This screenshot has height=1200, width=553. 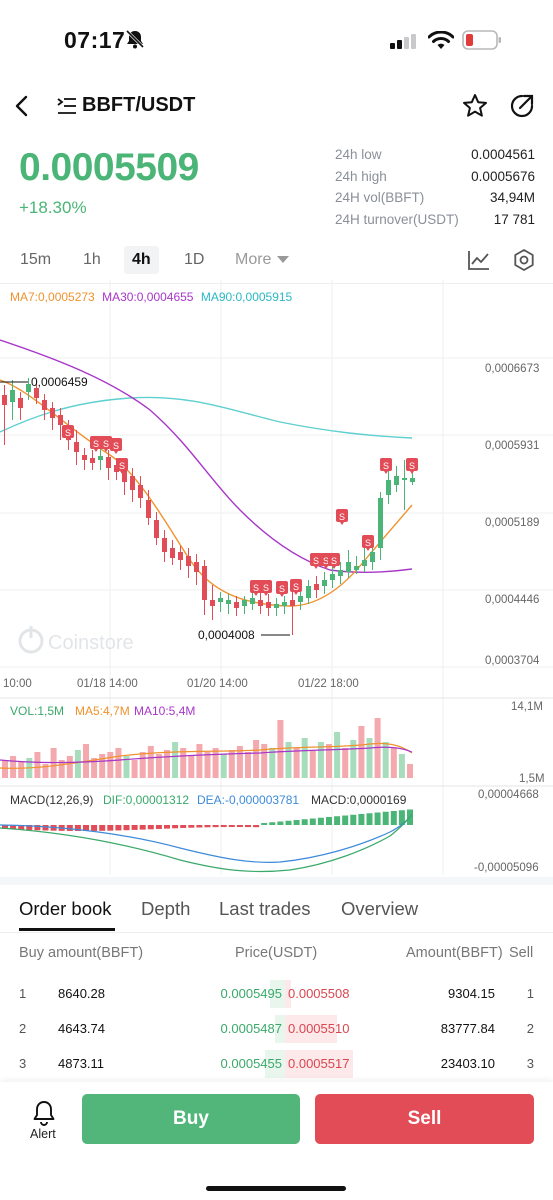 I want to click on line-chart-icon, so click(x=479, y=260).